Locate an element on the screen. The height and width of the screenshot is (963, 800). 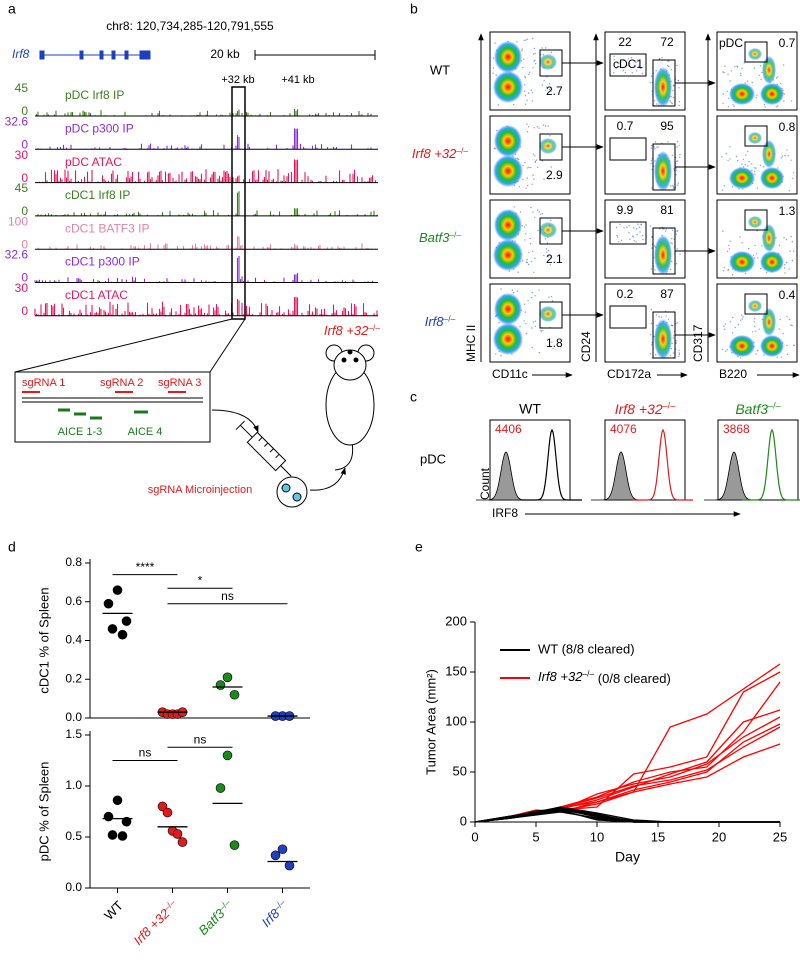
aice-label: AICE 4 is located at coordinates (145, 432).